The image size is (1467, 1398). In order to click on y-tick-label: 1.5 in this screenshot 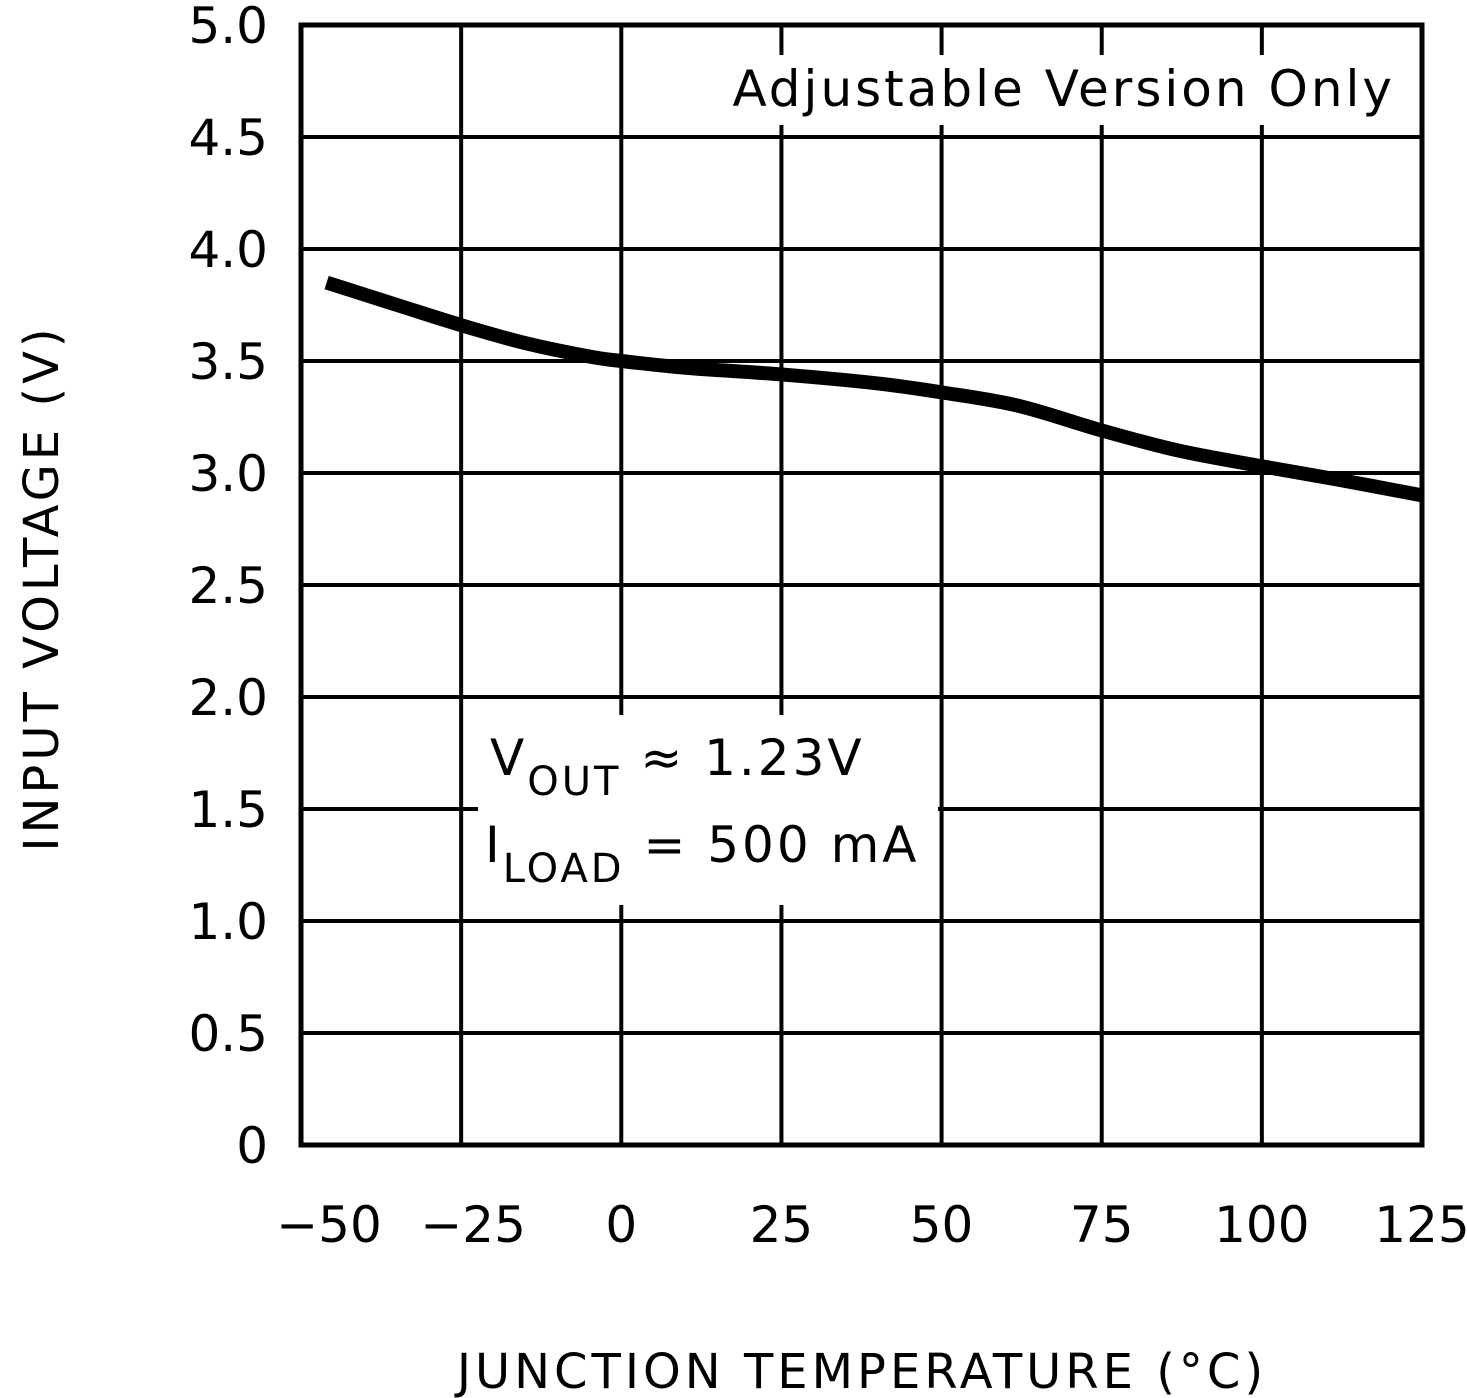, I will do `click(228, 810)`.